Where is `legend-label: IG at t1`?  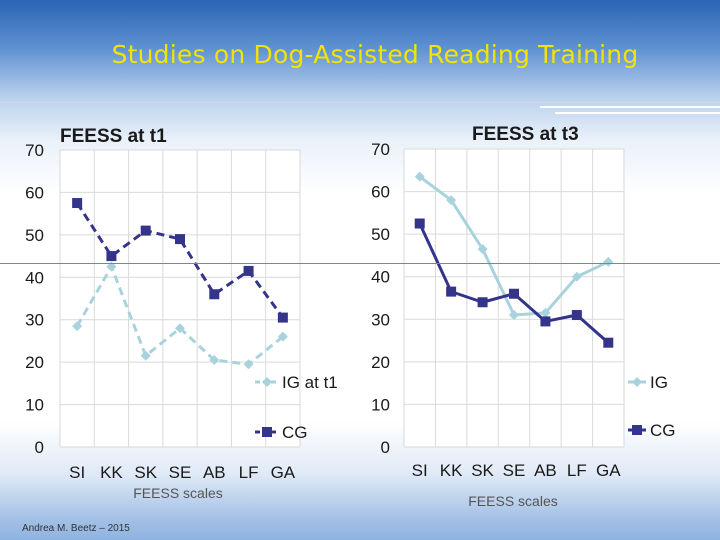
legend-label: IG at t1 is located at coordinates (310, 382).